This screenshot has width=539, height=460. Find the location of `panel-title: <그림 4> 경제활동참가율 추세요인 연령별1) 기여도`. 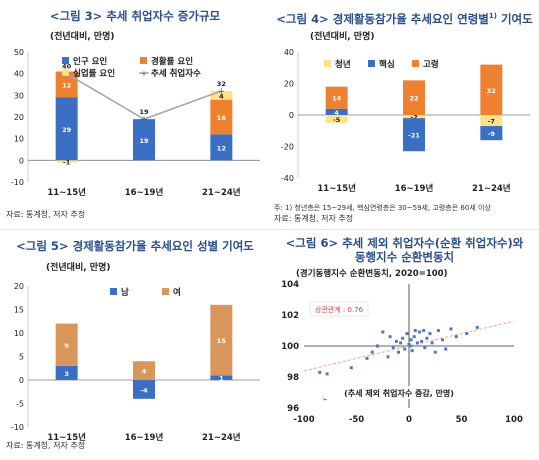

panel-title: <그림 4> 경제활동참가율 추세요인 연령별1) 기여도 is located at coordinates (404, 17).